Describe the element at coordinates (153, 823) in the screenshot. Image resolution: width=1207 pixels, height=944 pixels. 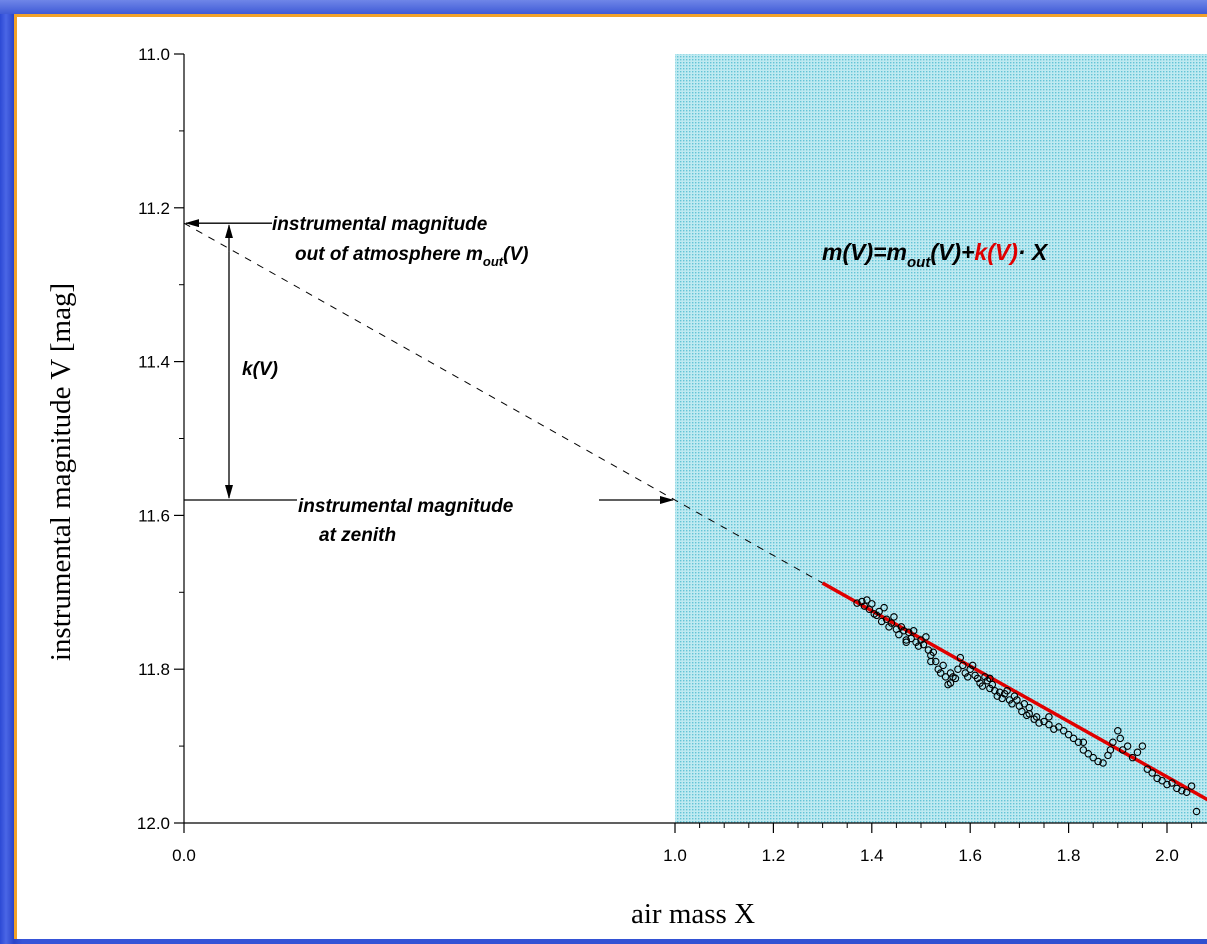
I see `y-tick-label: 12.0` at that location.